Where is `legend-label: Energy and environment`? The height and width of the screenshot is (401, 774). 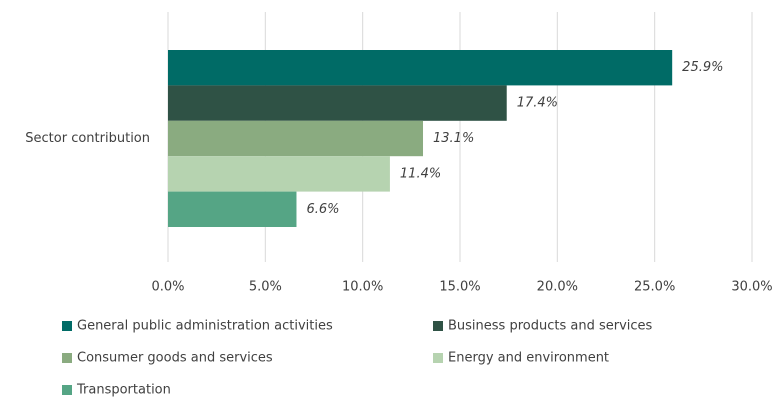
legend-label: Energy and environment is located at coordinates (528, 358).